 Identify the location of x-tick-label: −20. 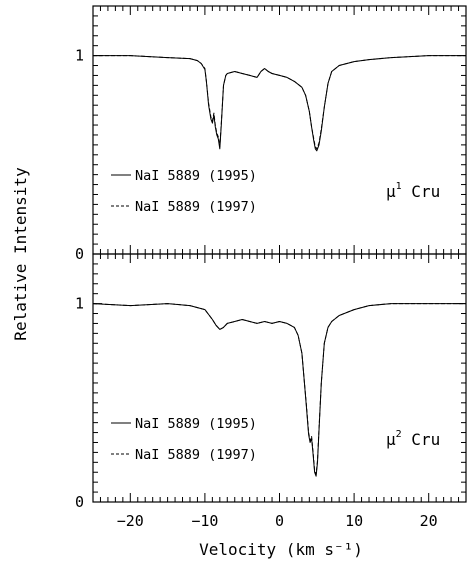
(130, 521).